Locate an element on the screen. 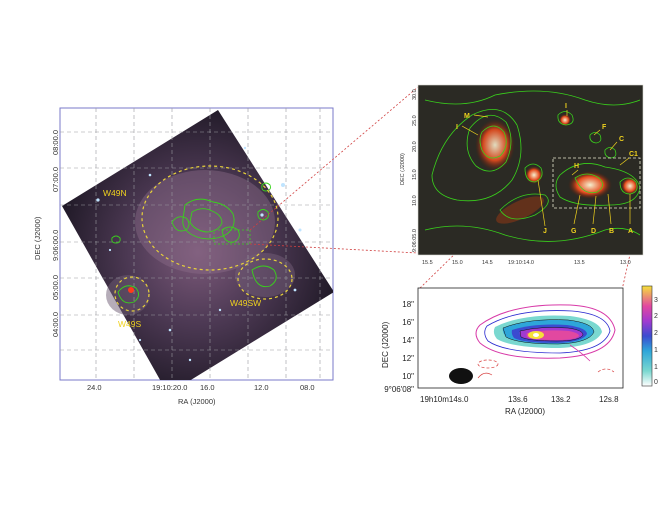 The width and height of the screenshot is (660, 510). tr-xtick: 15.5 is located at coordinates (427, 263).